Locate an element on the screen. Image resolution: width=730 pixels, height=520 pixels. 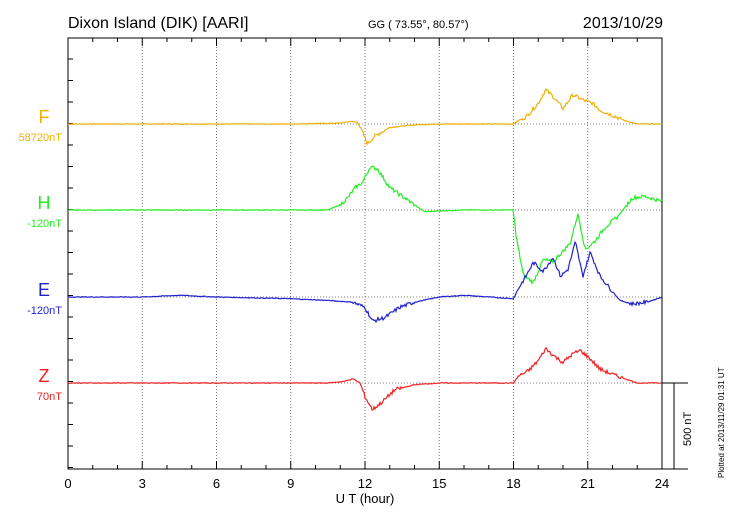
x-tick-label: 15 is located at coordinates (439, 483).